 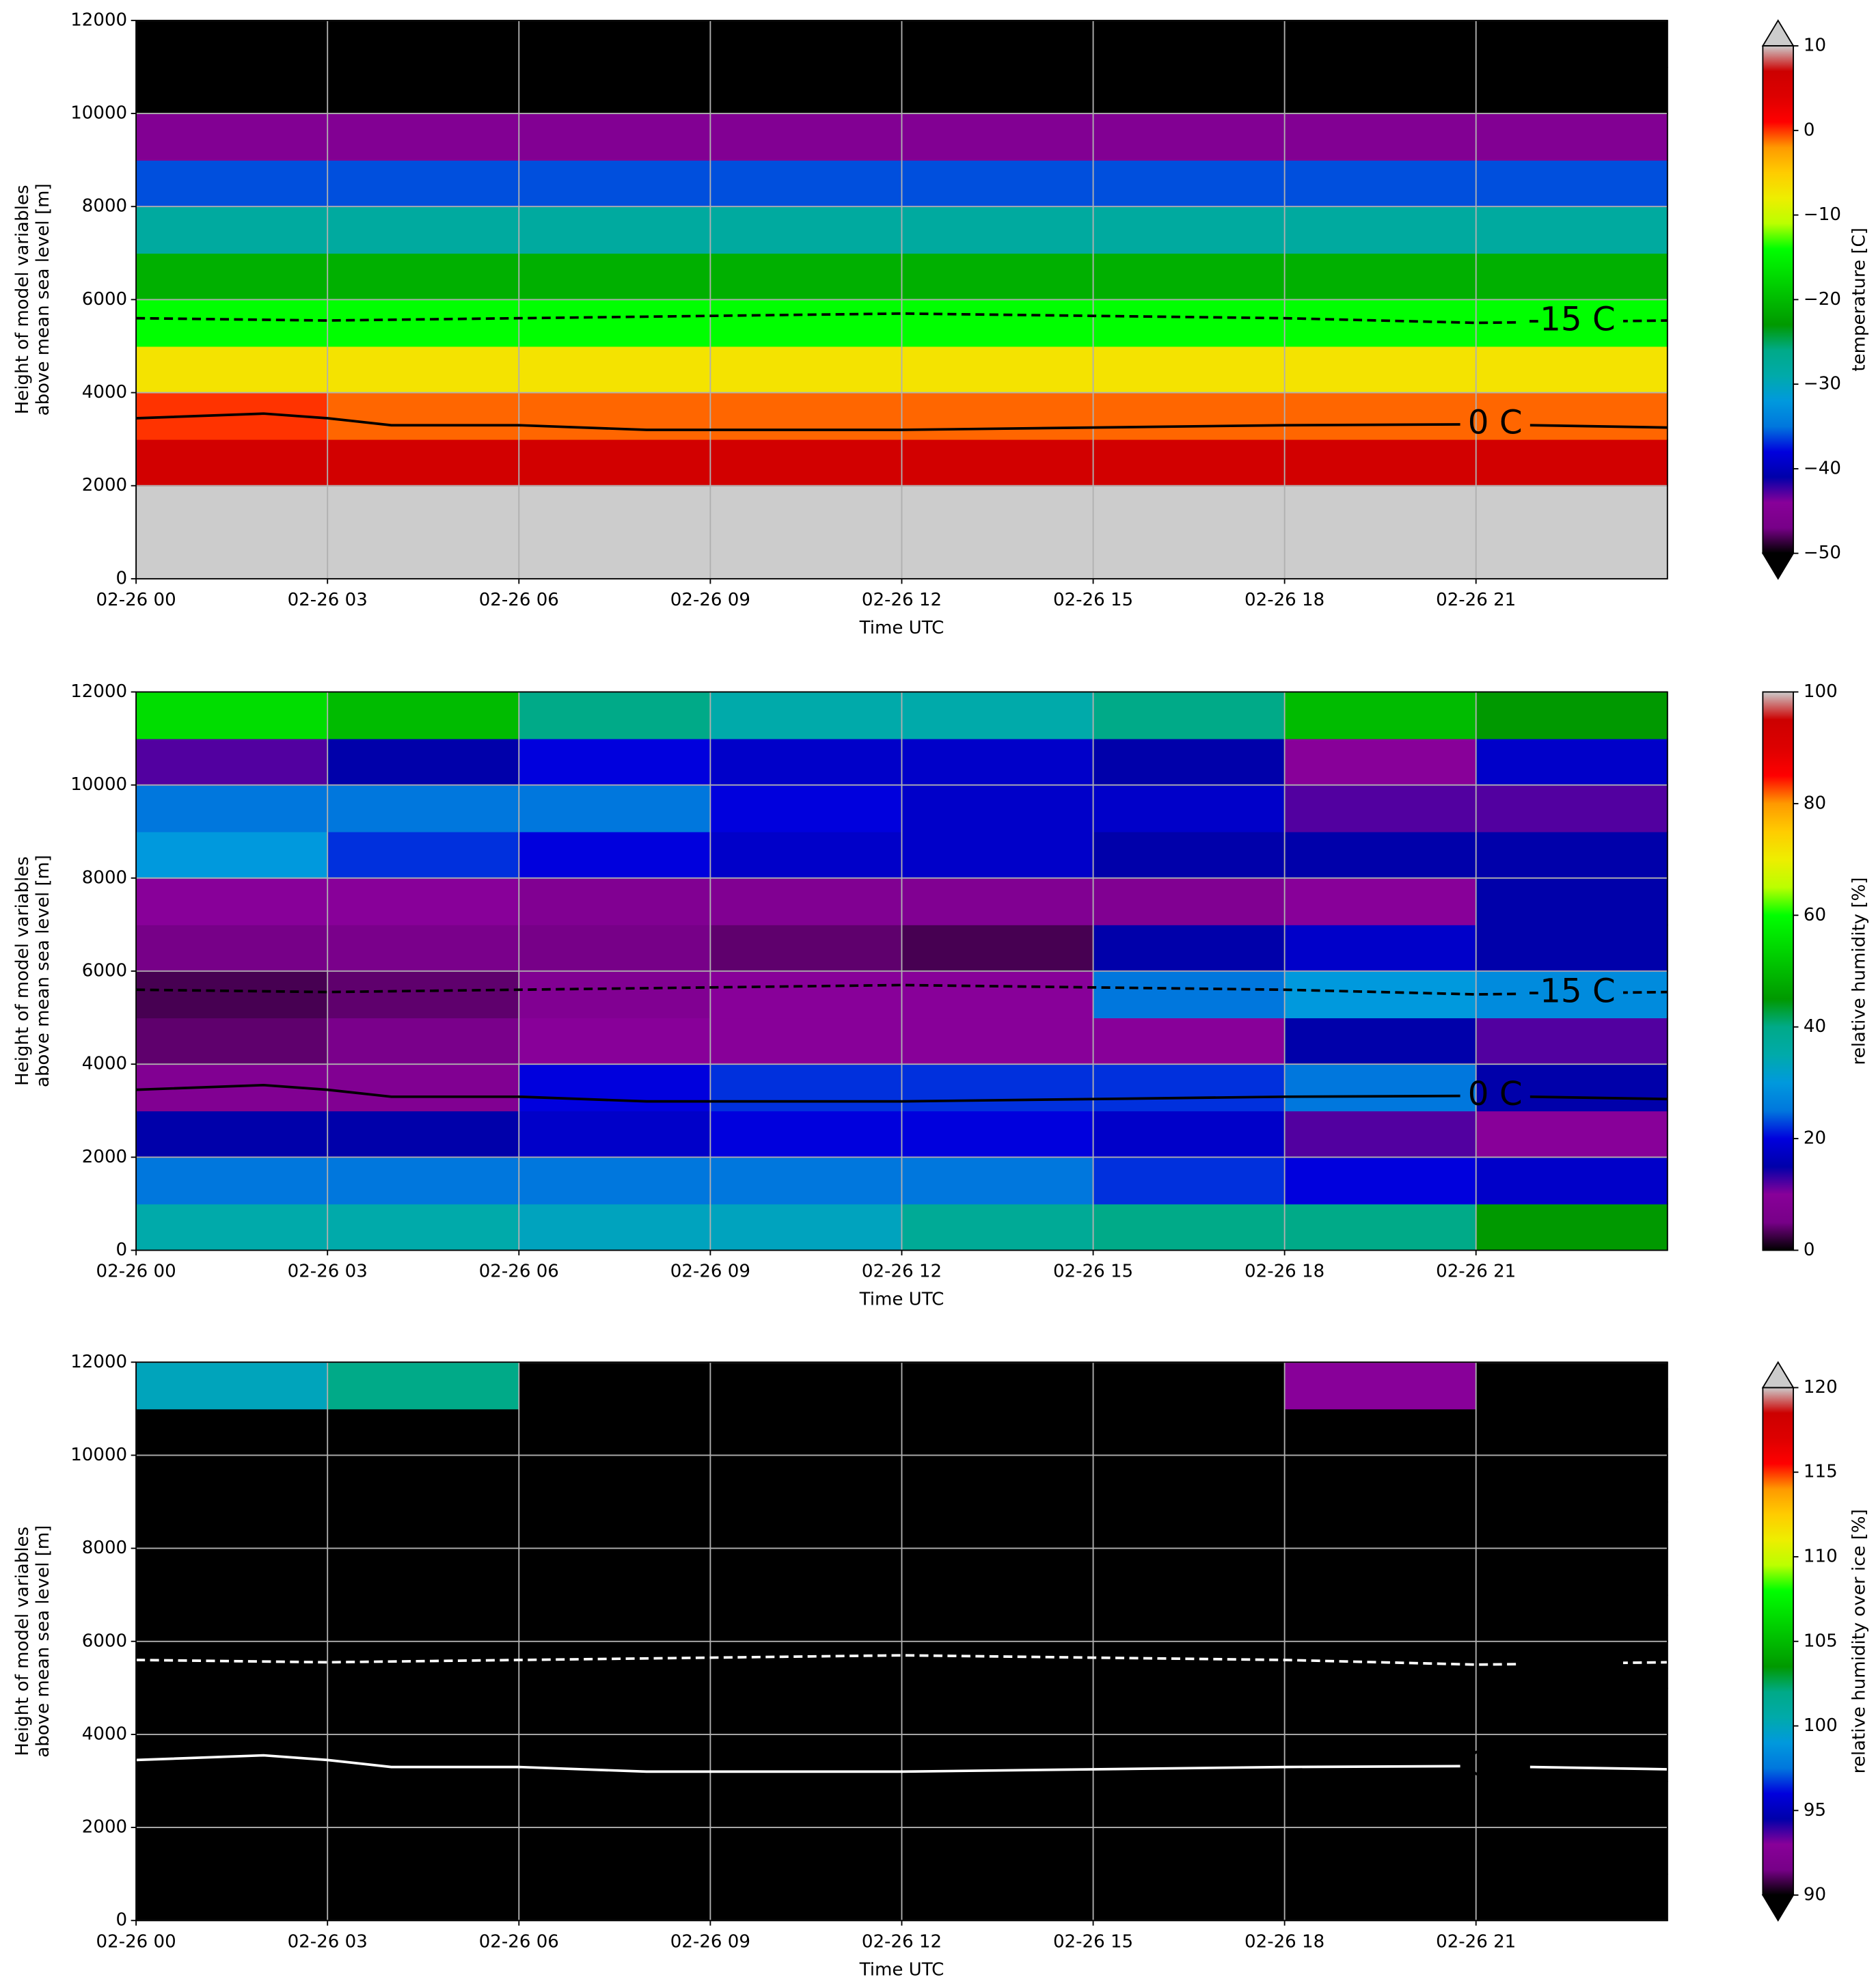 I want to click on x-tick-label: 02-26 09, so click(x=710, y=1272).